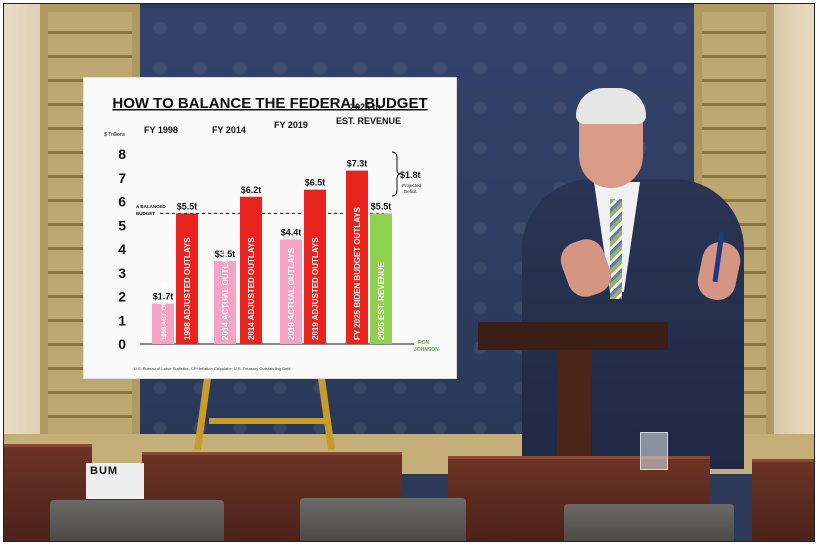  Describe the element at coordinates (122, 225) in the screenshot. I see `y-tick-label: 5` at that location.